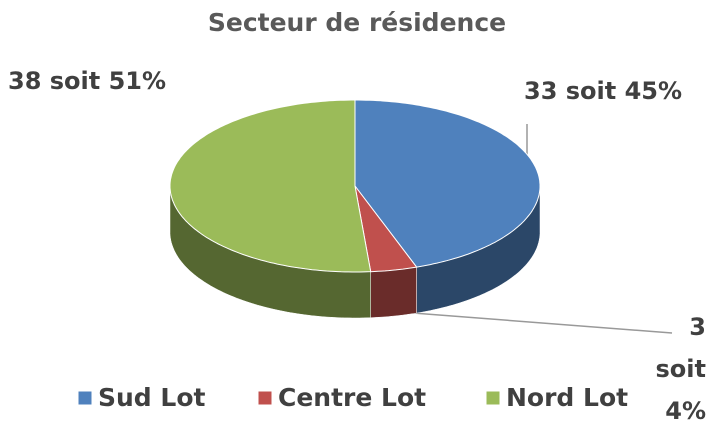 The image size is (714, 432). What do you see at coordinates (87, 81) in the screenshot?
I see `data-label: 38 soit 51%` at bounding box center [87, 81].